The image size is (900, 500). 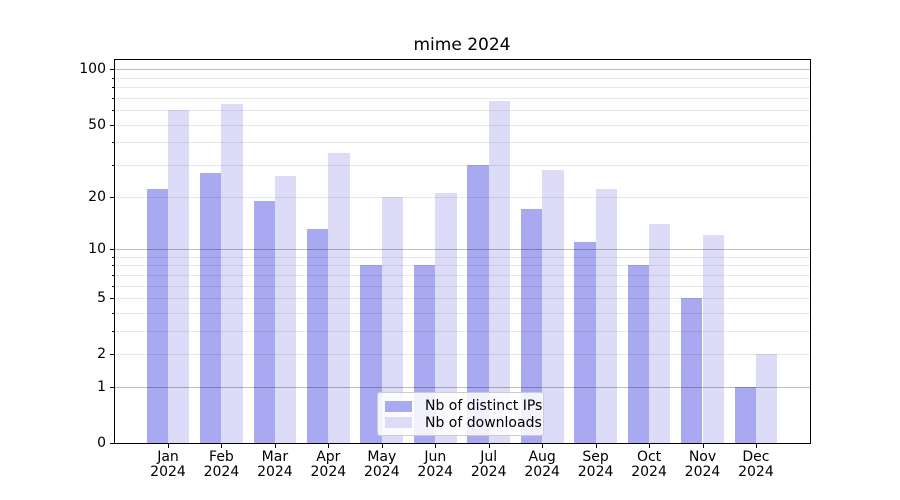 What do you see at coordinates (381, 464) in the screenshot?
I see `x-tick-label: May 2024` at bounding box center [381, 464].